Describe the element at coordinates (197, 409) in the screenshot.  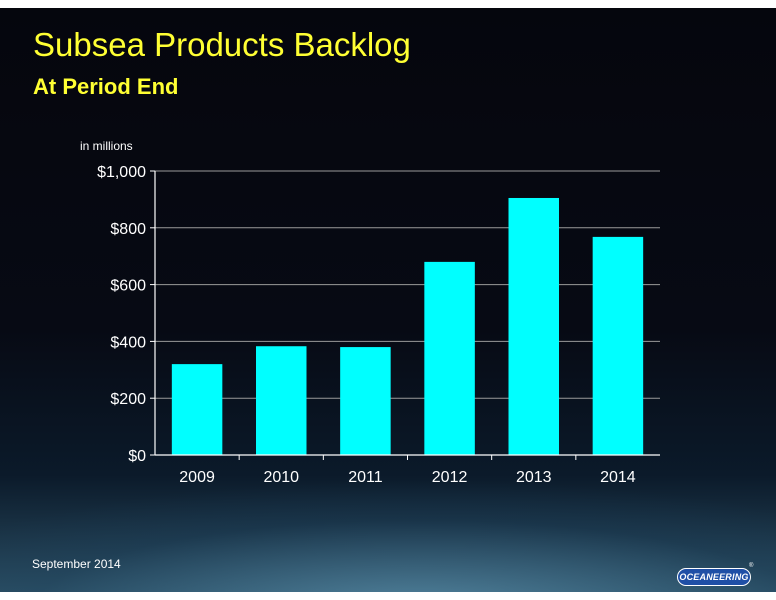
I see `bar-2009` at that location.